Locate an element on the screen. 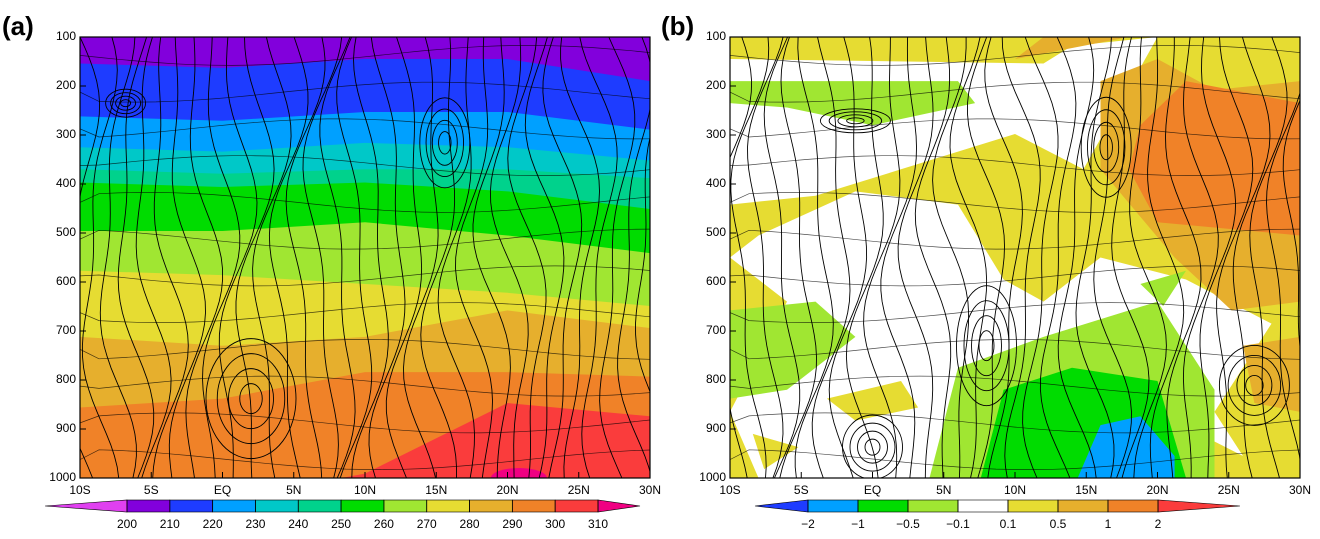  colorbar-label: 300 is located at coordinates (555, 524).